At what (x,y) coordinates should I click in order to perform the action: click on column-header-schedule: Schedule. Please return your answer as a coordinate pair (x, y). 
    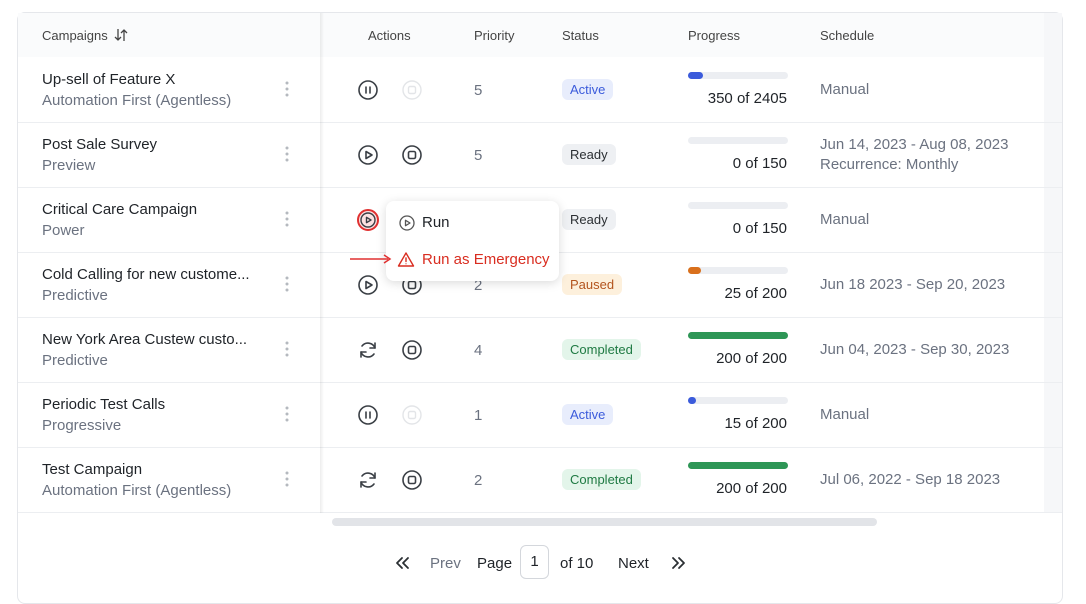
    Looking at the image, I should click on (847, 35).